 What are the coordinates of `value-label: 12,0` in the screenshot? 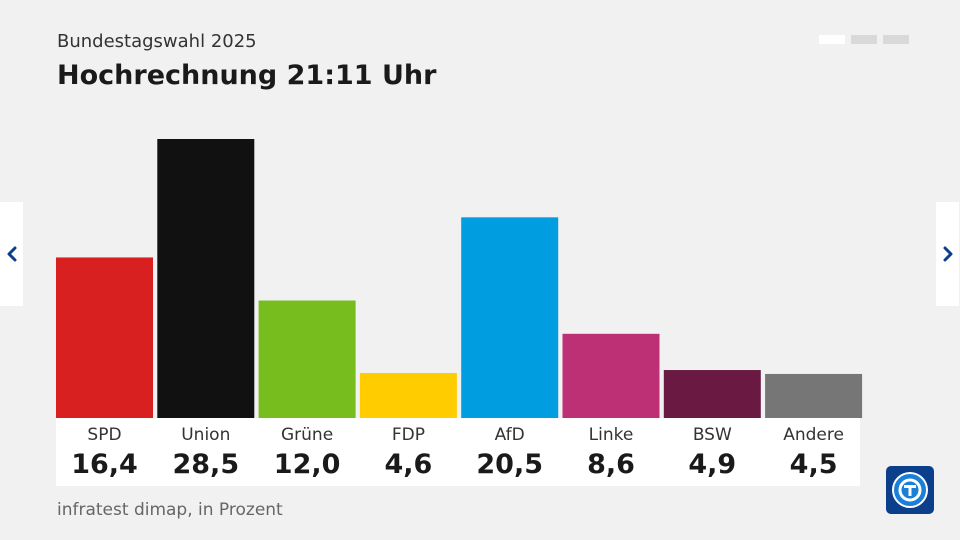 It's located at (307, 464).